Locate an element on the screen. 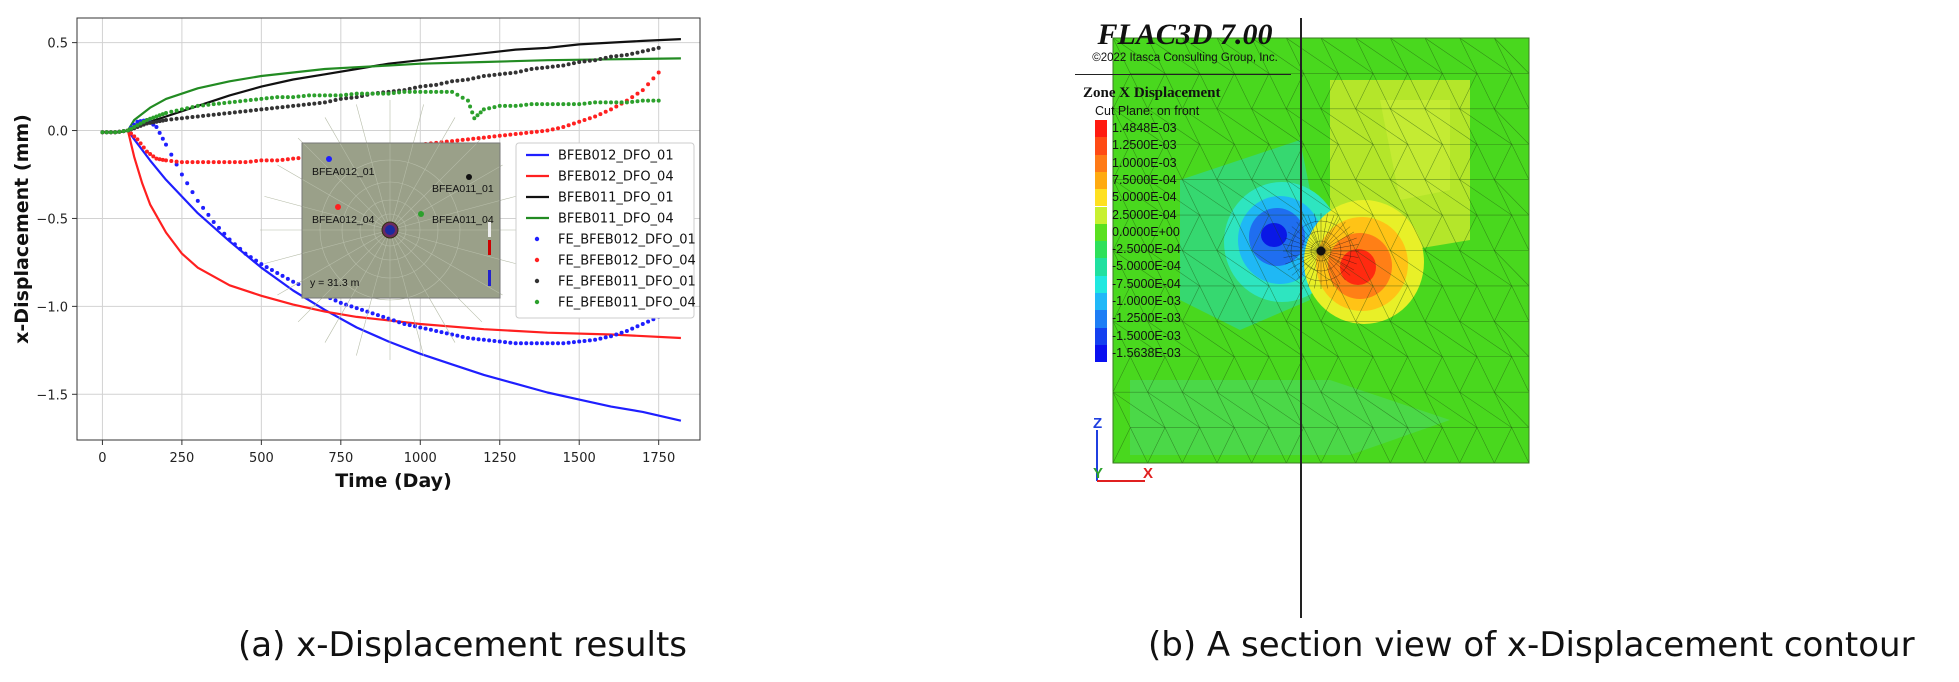  y-axis-label-triad: Y is located at coordinates (1098, 473).